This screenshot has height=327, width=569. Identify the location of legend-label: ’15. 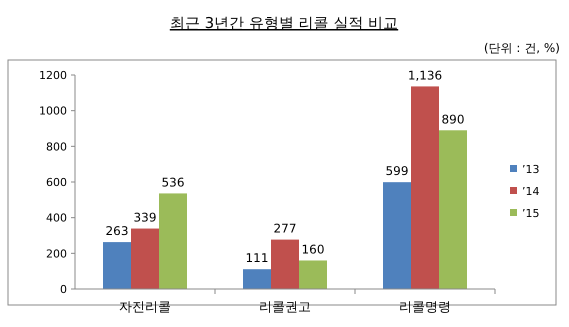
(531, 213).